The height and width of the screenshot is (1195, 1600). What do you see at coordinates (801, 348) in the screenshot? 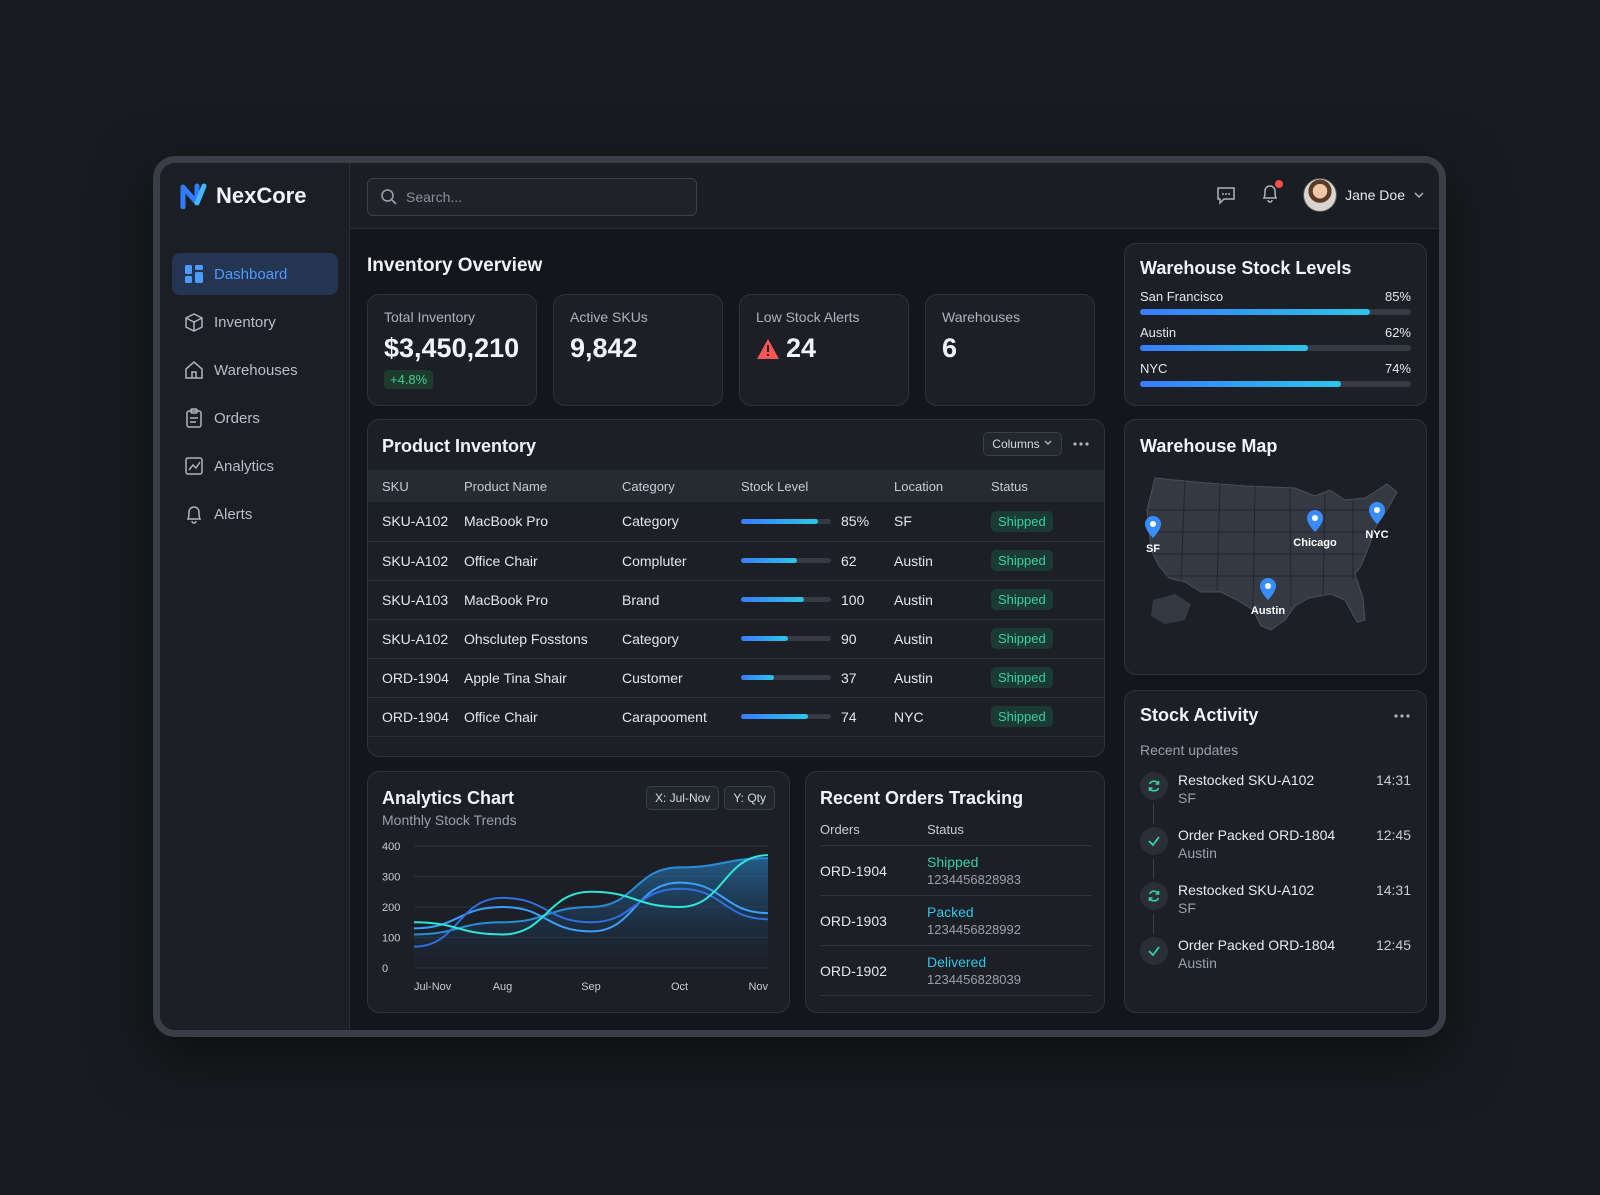
I see `kpi-value: 24` at bounding box center [801, 348].